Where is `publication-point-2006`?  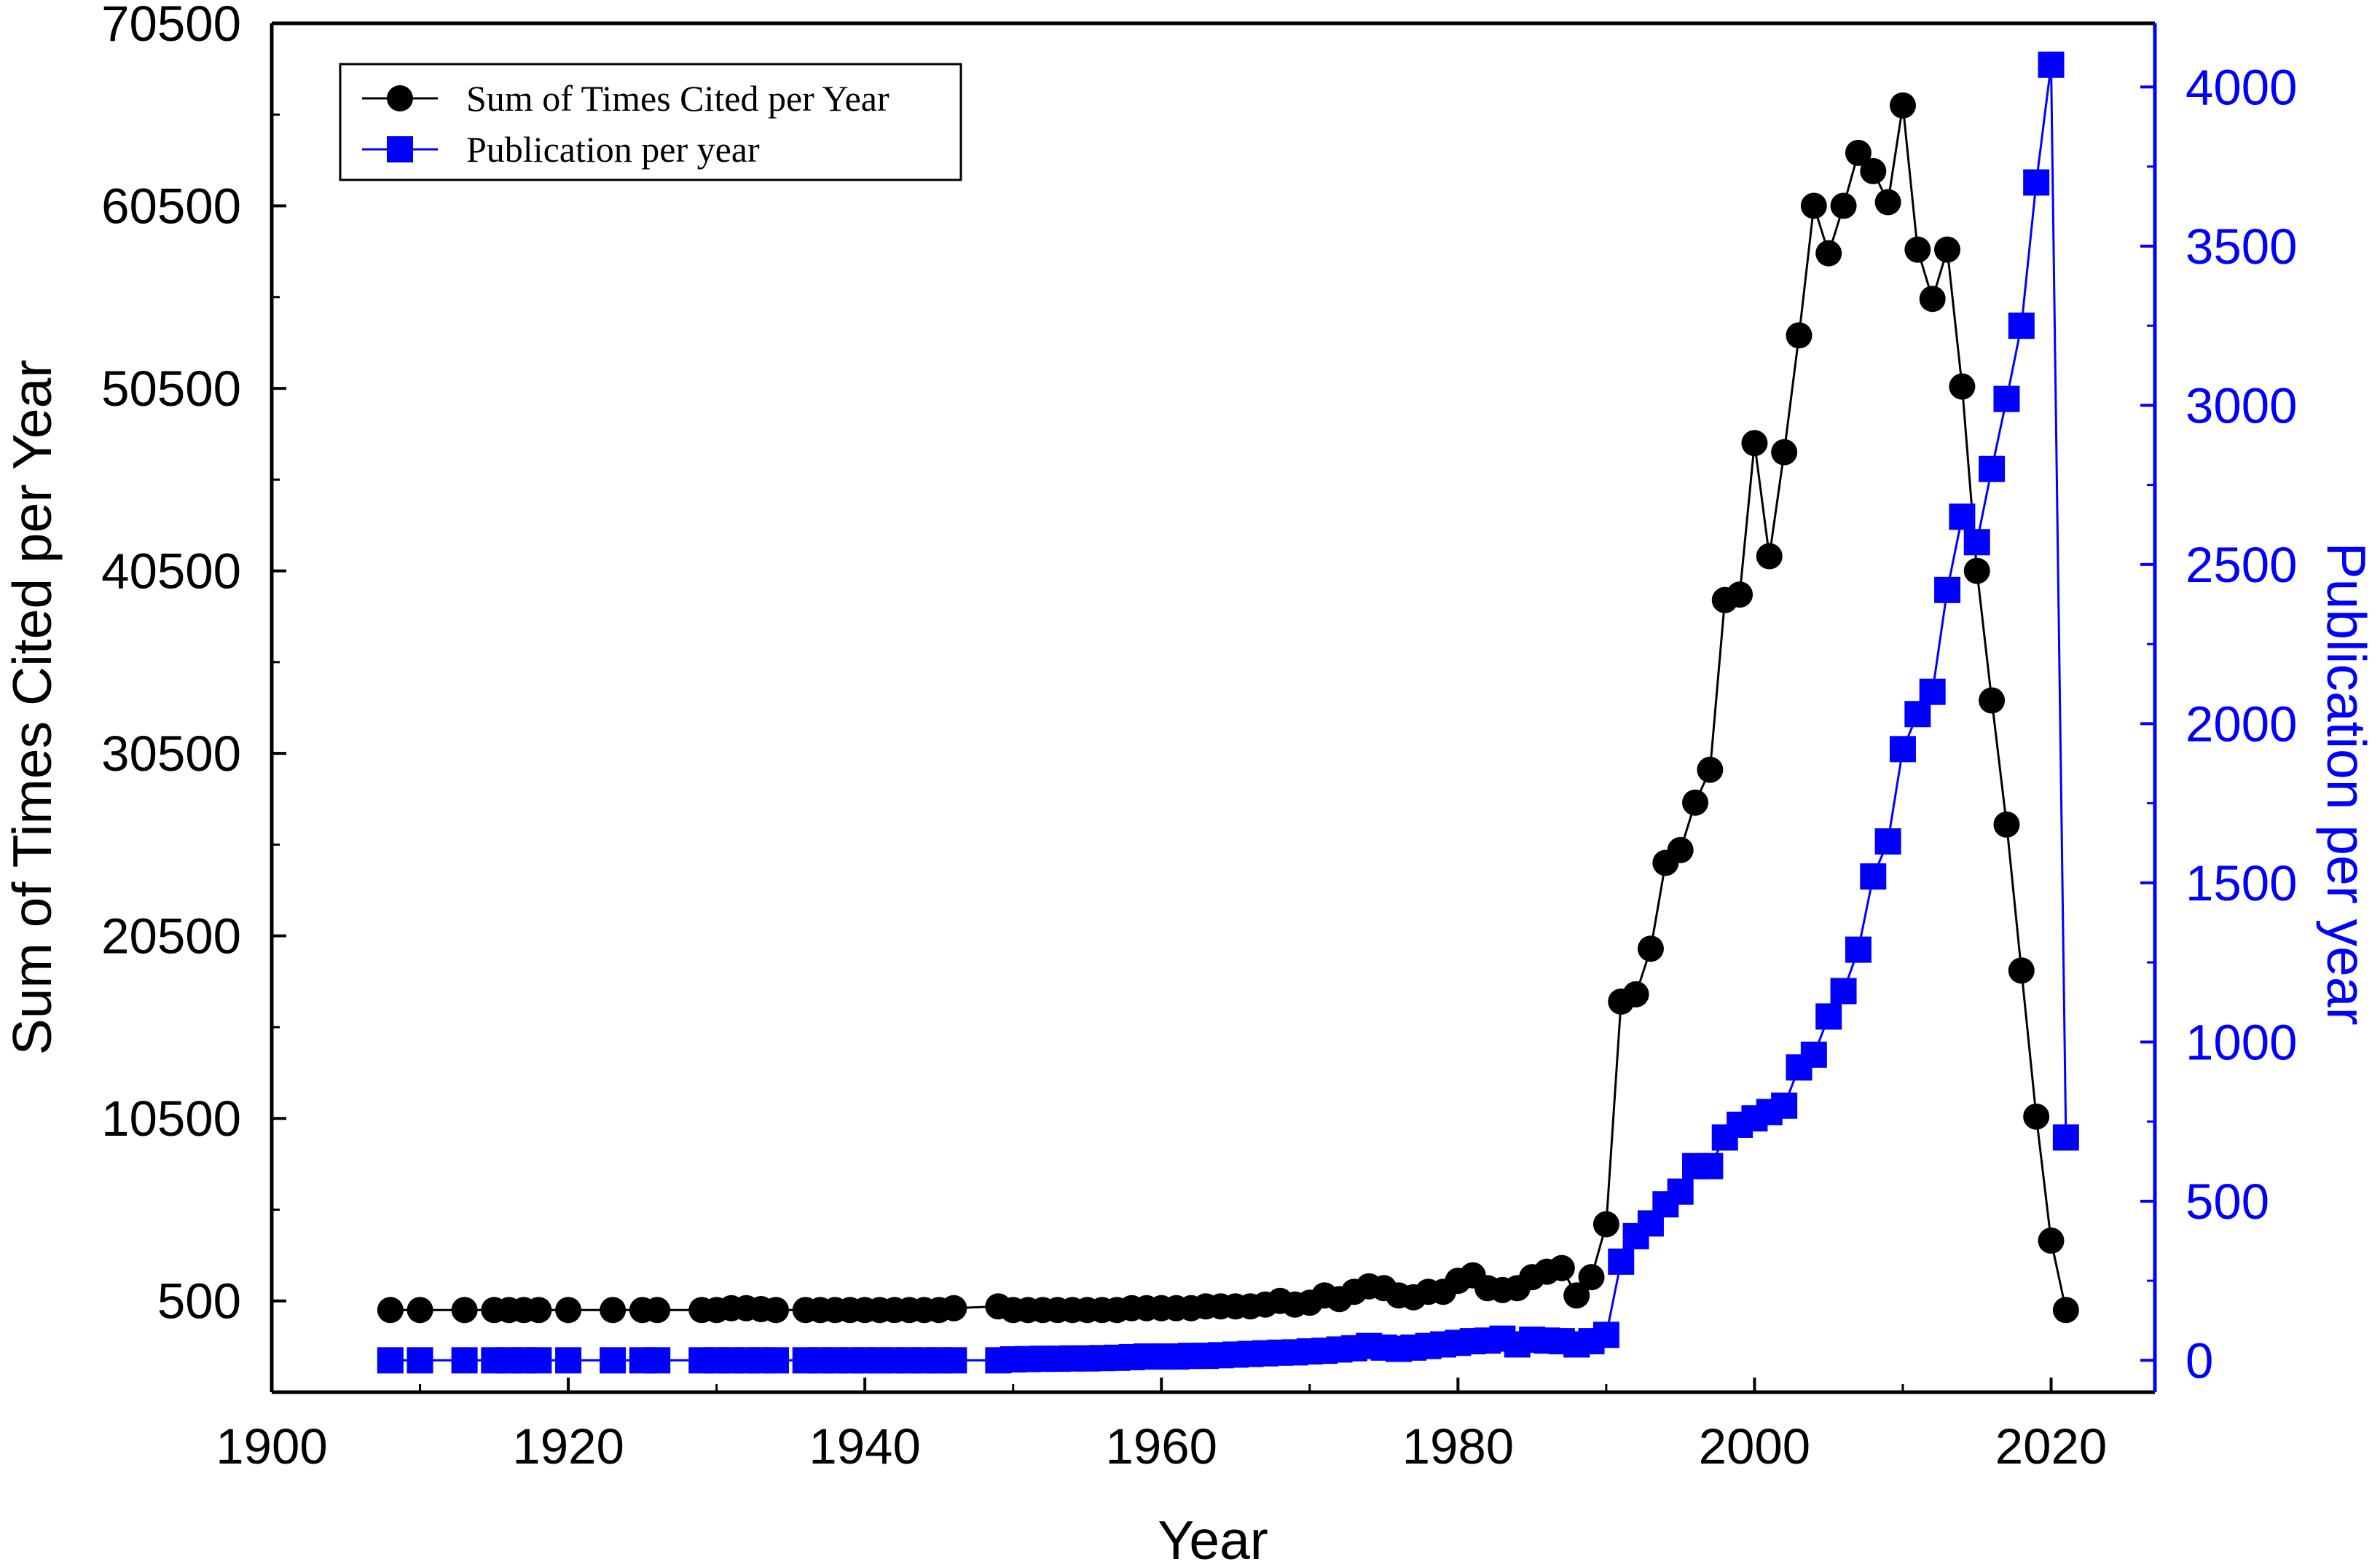
publication-point-2006 is located at coordinates (1844, 991).